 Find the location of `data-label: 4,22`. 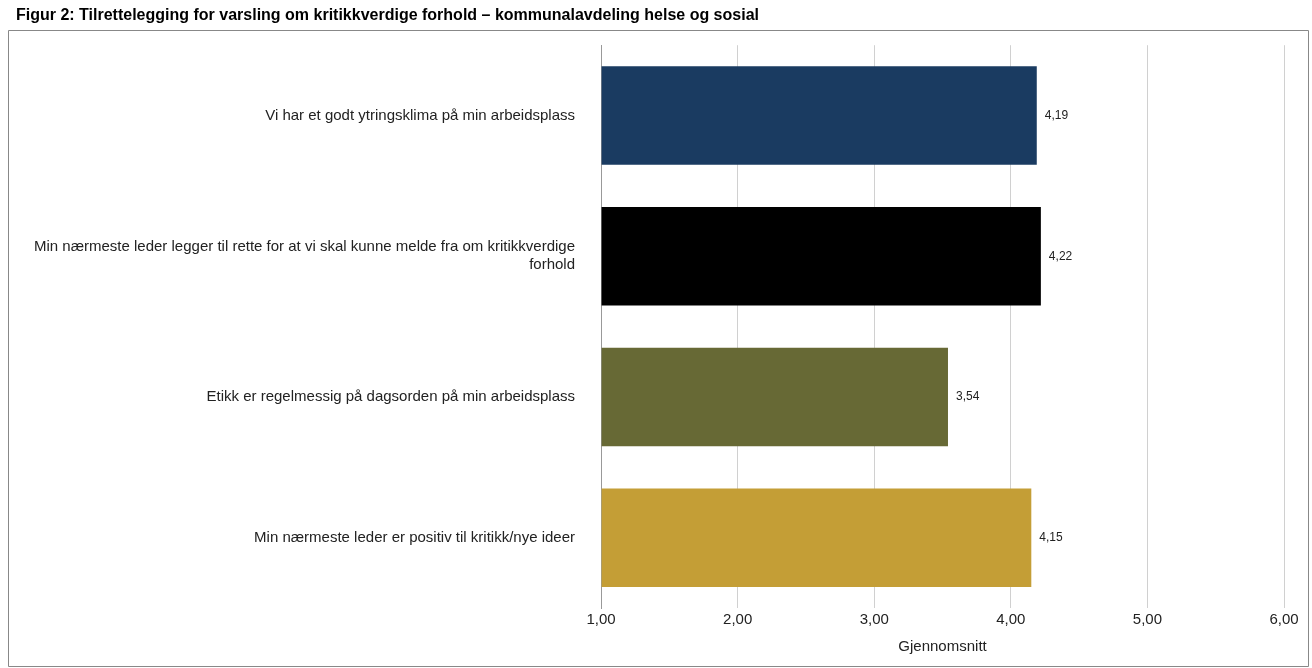

data-label: 4,22 is located at coordinates (1060, 255).